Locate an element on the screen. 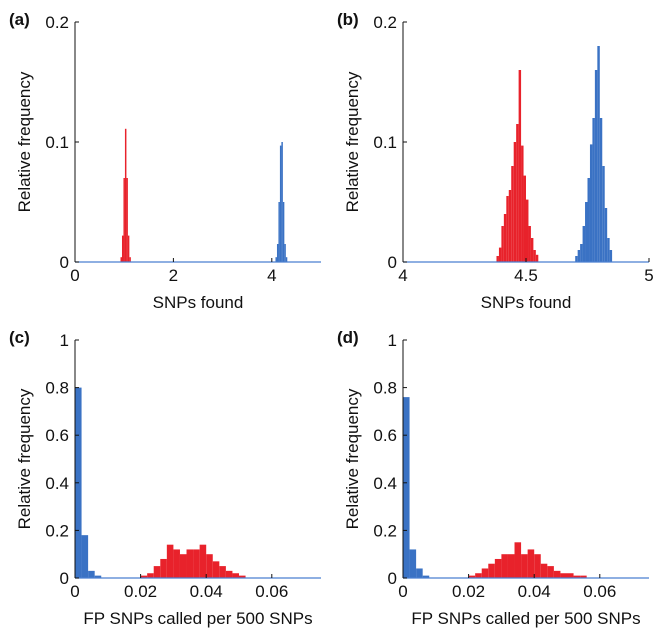 This screenshot has height=632, width=659. x-tick-label: 4 is located at coordinates (271, 275).